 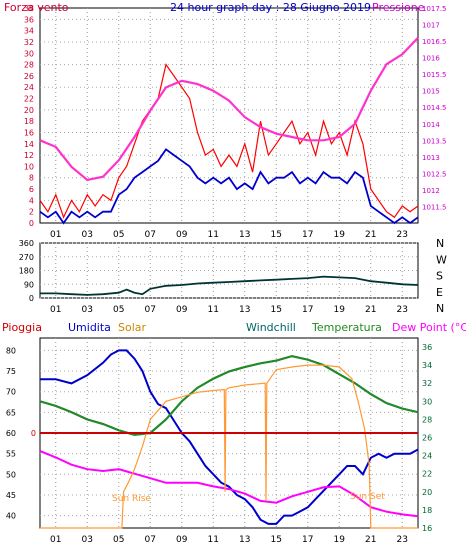 What do you see at coordinates (431, 158) in the screenshot?
I see `pressure-ytick-1013: 1013` at bounding box center [431, 158].